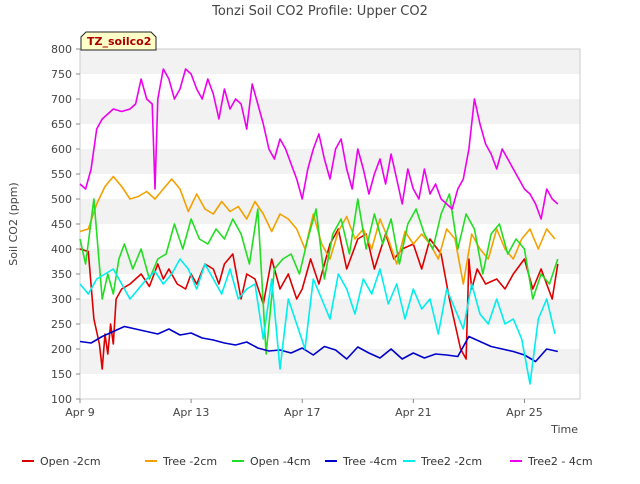  Describe the element at coordinates (560, 461) in the screenshot. I see `legend-label: Tree2 - 4cm` at that location.